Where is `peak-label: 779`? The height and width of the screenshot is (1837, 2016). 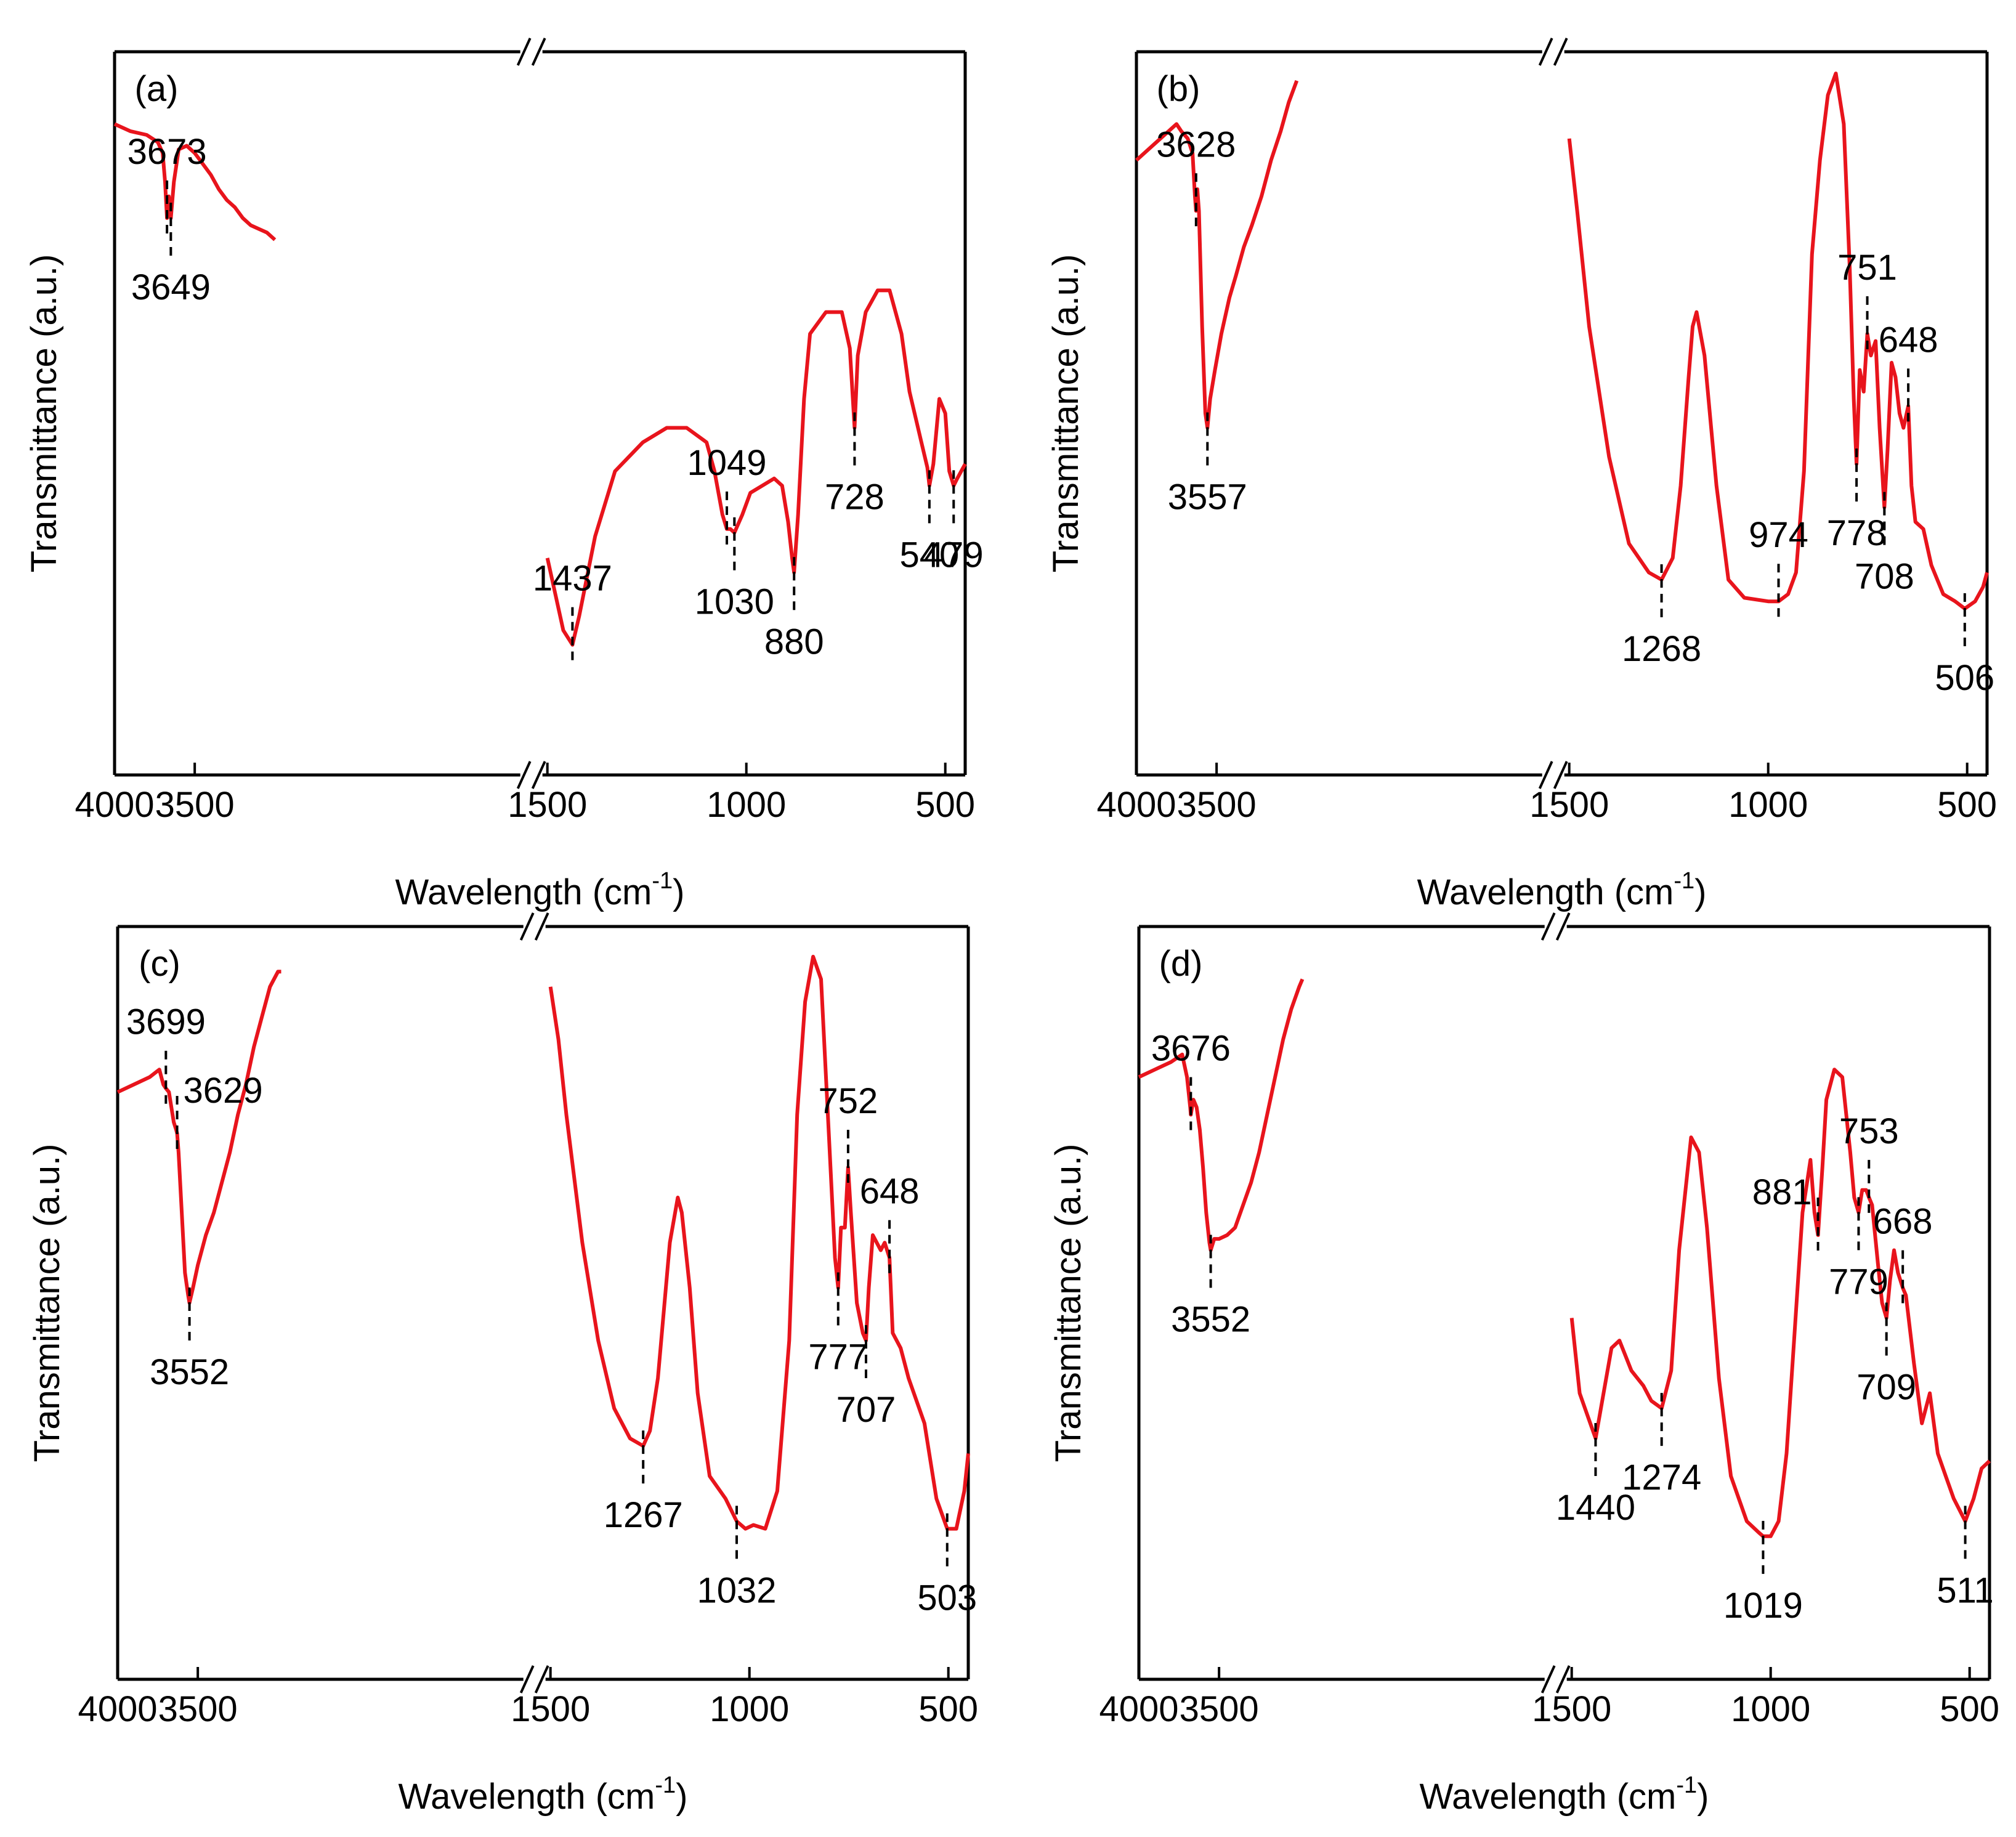 peak-label: 779 is located at coordinates (1858, 1282).